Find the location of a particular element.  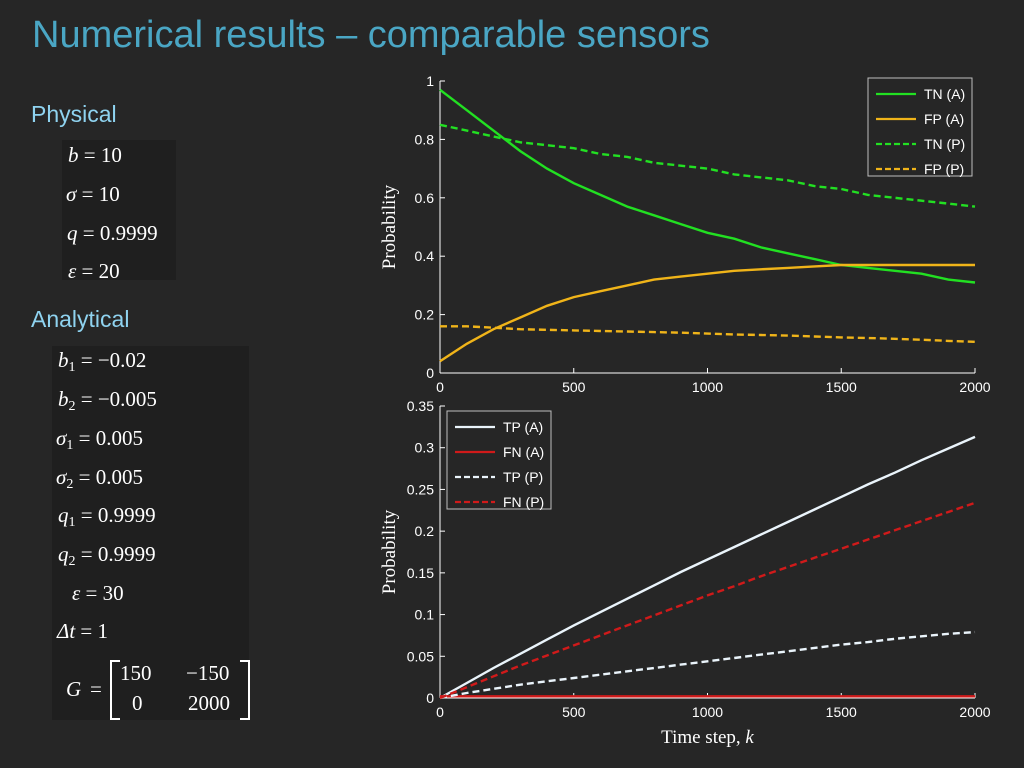

y-tick-label: 0.3 is located at coordinates (425, 448).